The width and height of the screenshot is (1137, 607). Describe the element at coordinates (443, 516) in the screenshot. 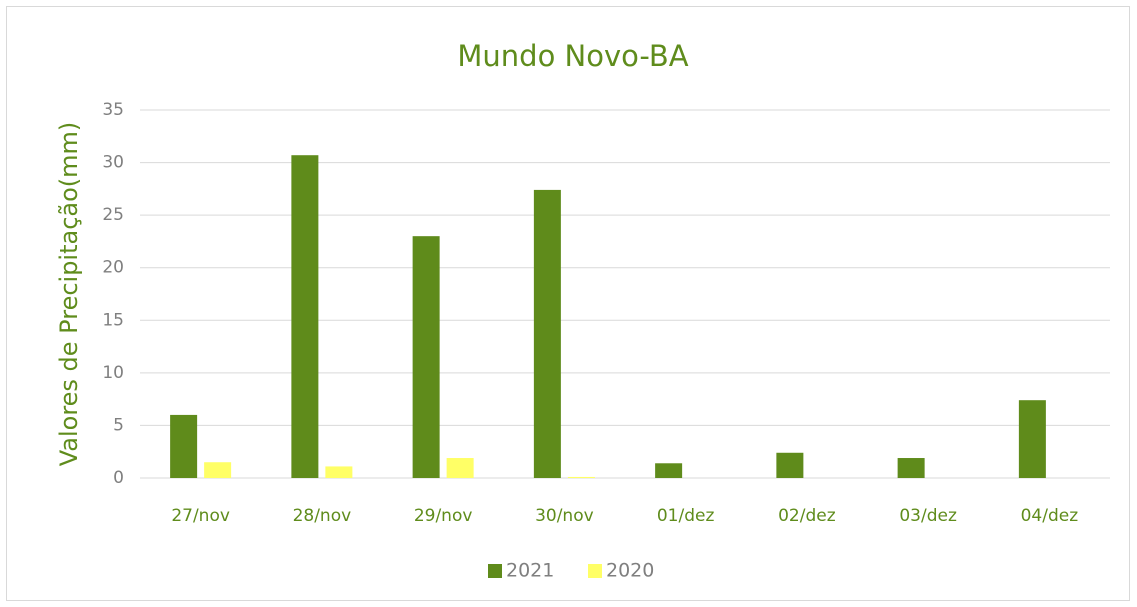

I see `x-tick-label: 29/nov` at that location.